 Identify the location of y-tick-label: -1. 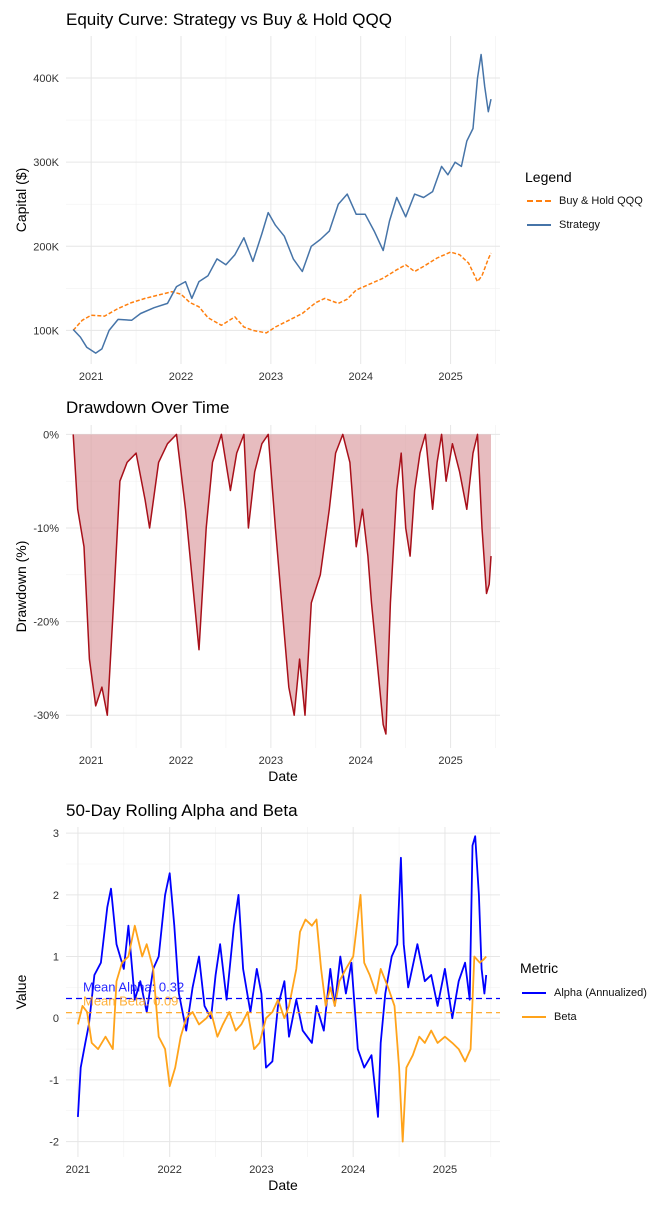
(54, 1081).